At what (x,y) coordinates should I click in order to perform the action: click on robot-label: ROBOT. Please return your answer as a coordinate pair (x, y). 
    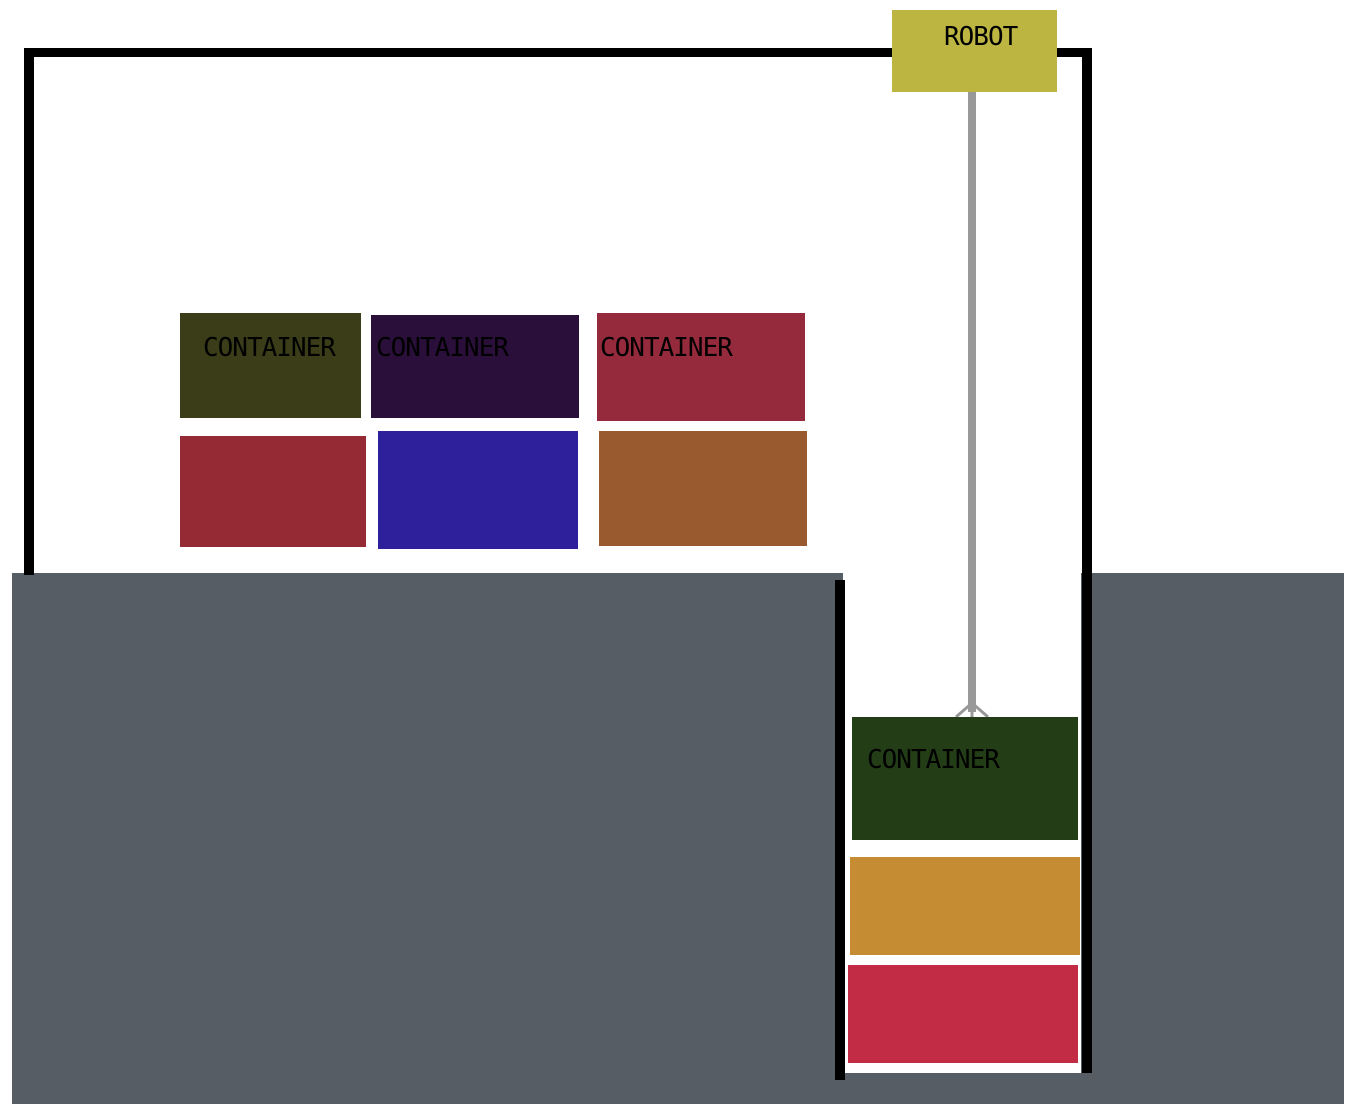
    Looking at the image, I should click on (981, 37).